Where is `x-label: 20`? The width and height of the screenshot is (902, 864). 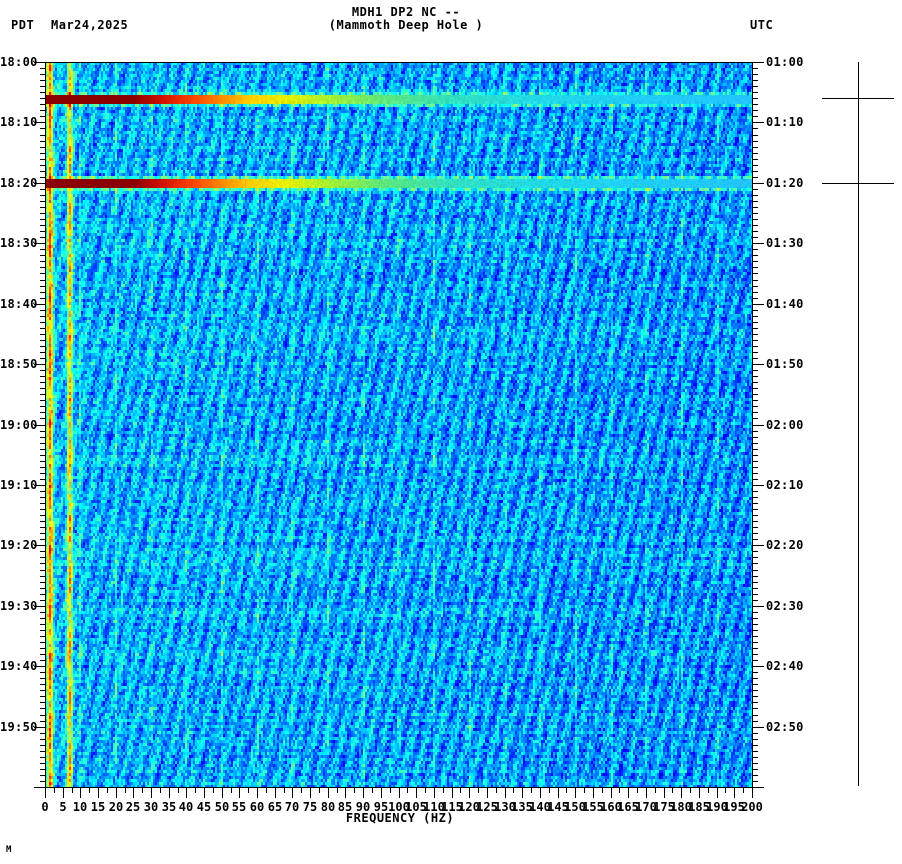
x-label: 20 is located at coordinates (116, 807).